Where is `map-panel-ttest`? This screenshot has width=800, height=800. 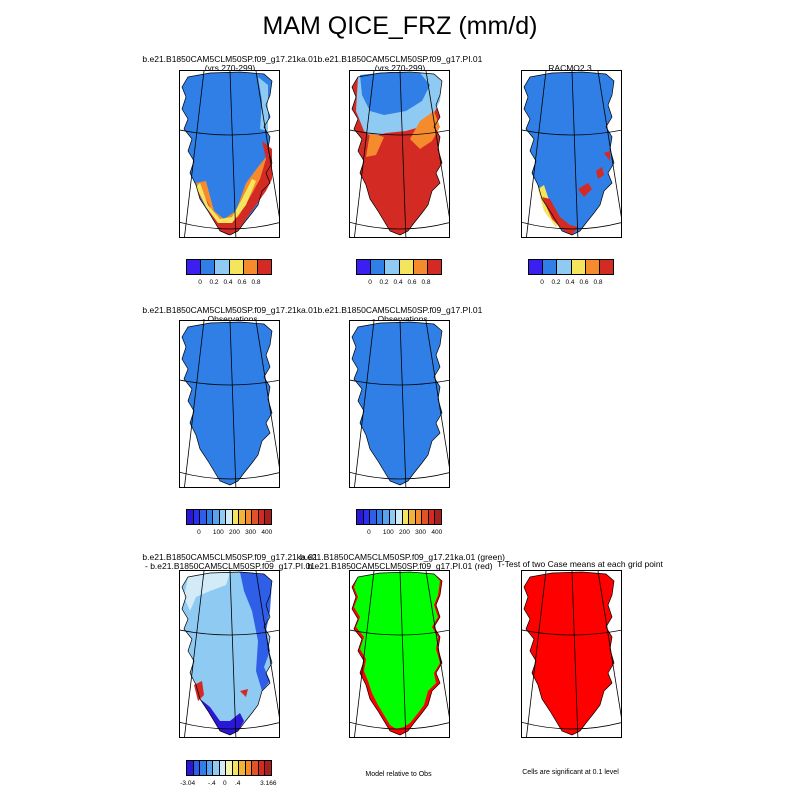 map-panel-ttest is located at coordinates (571, 654).